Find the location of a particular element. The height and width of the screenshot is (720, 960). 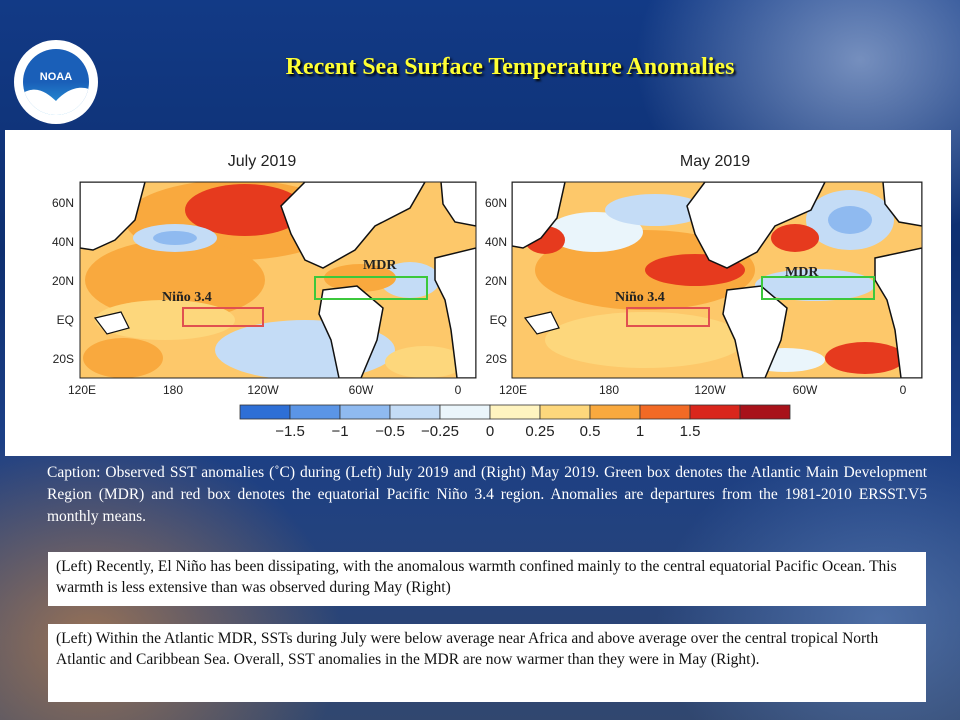

lat-tick-right: 20N is located at coordinates (496, 281).